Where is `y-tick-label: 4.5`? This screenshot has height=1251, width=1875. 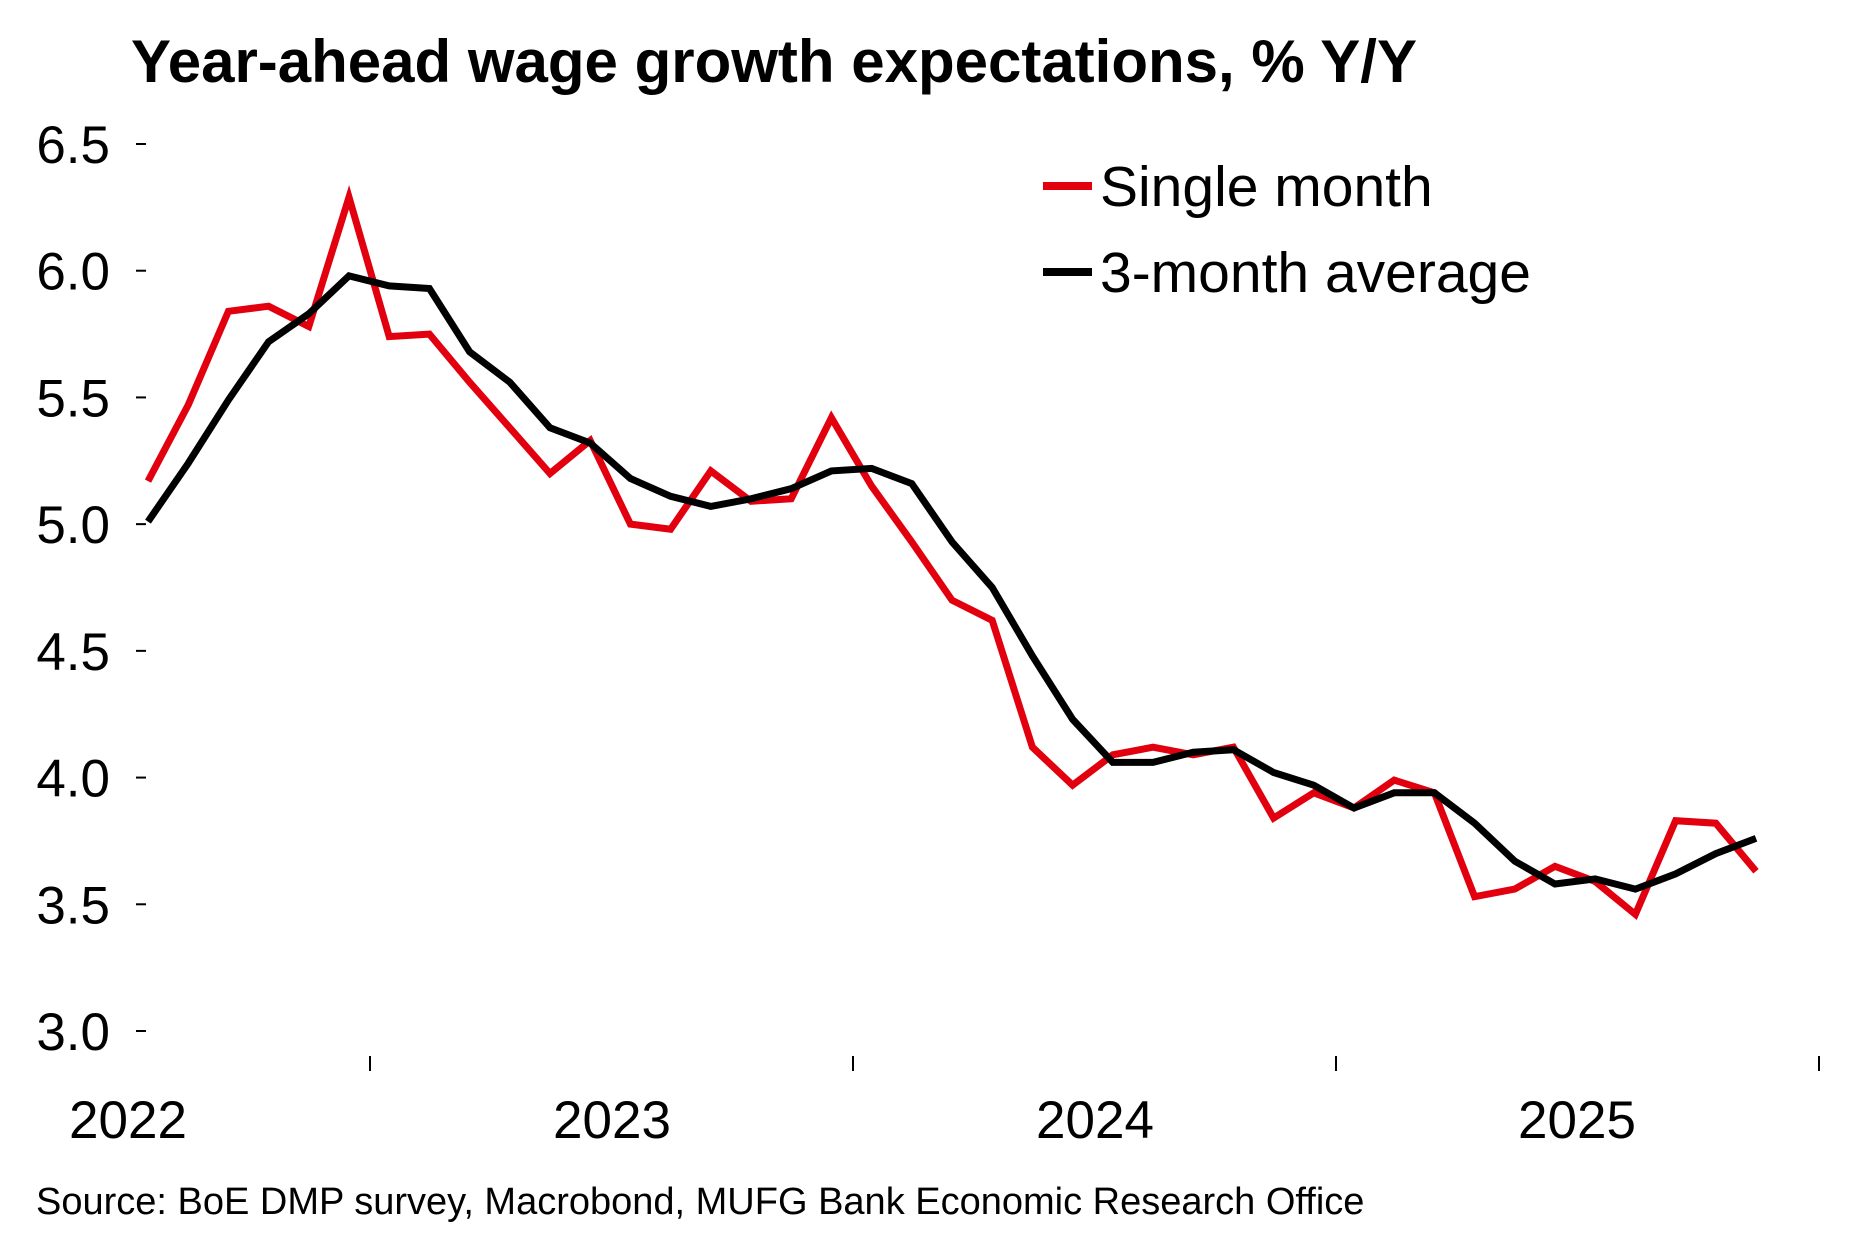 y-tick-label: 4.5 is located at coordinates (73, 652).